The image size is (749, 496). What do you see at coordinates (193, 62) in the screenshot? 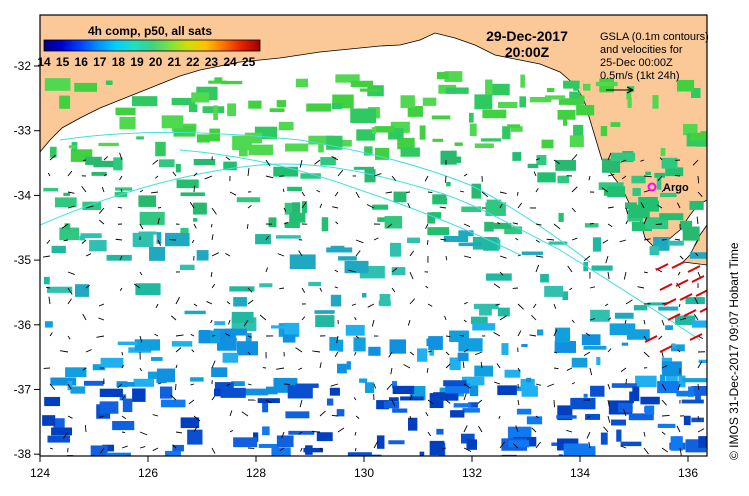
I see `colorbar-tick-label: 22` at bounding box center [193, 62].